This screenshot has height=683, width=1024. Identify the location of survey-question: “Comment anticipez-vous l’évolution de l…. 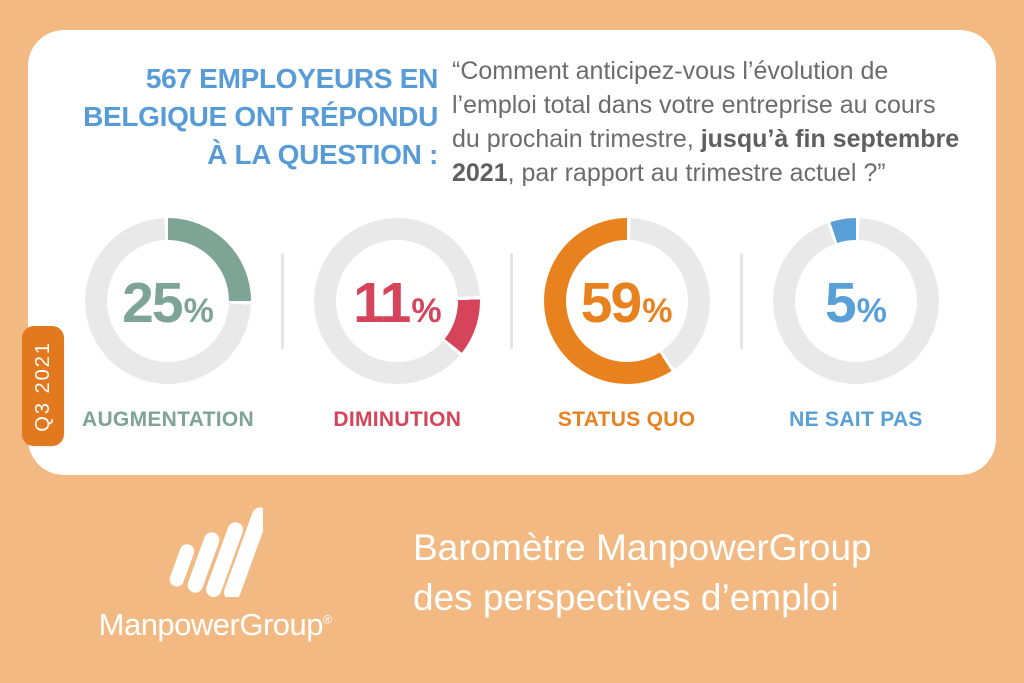
(708, 122).